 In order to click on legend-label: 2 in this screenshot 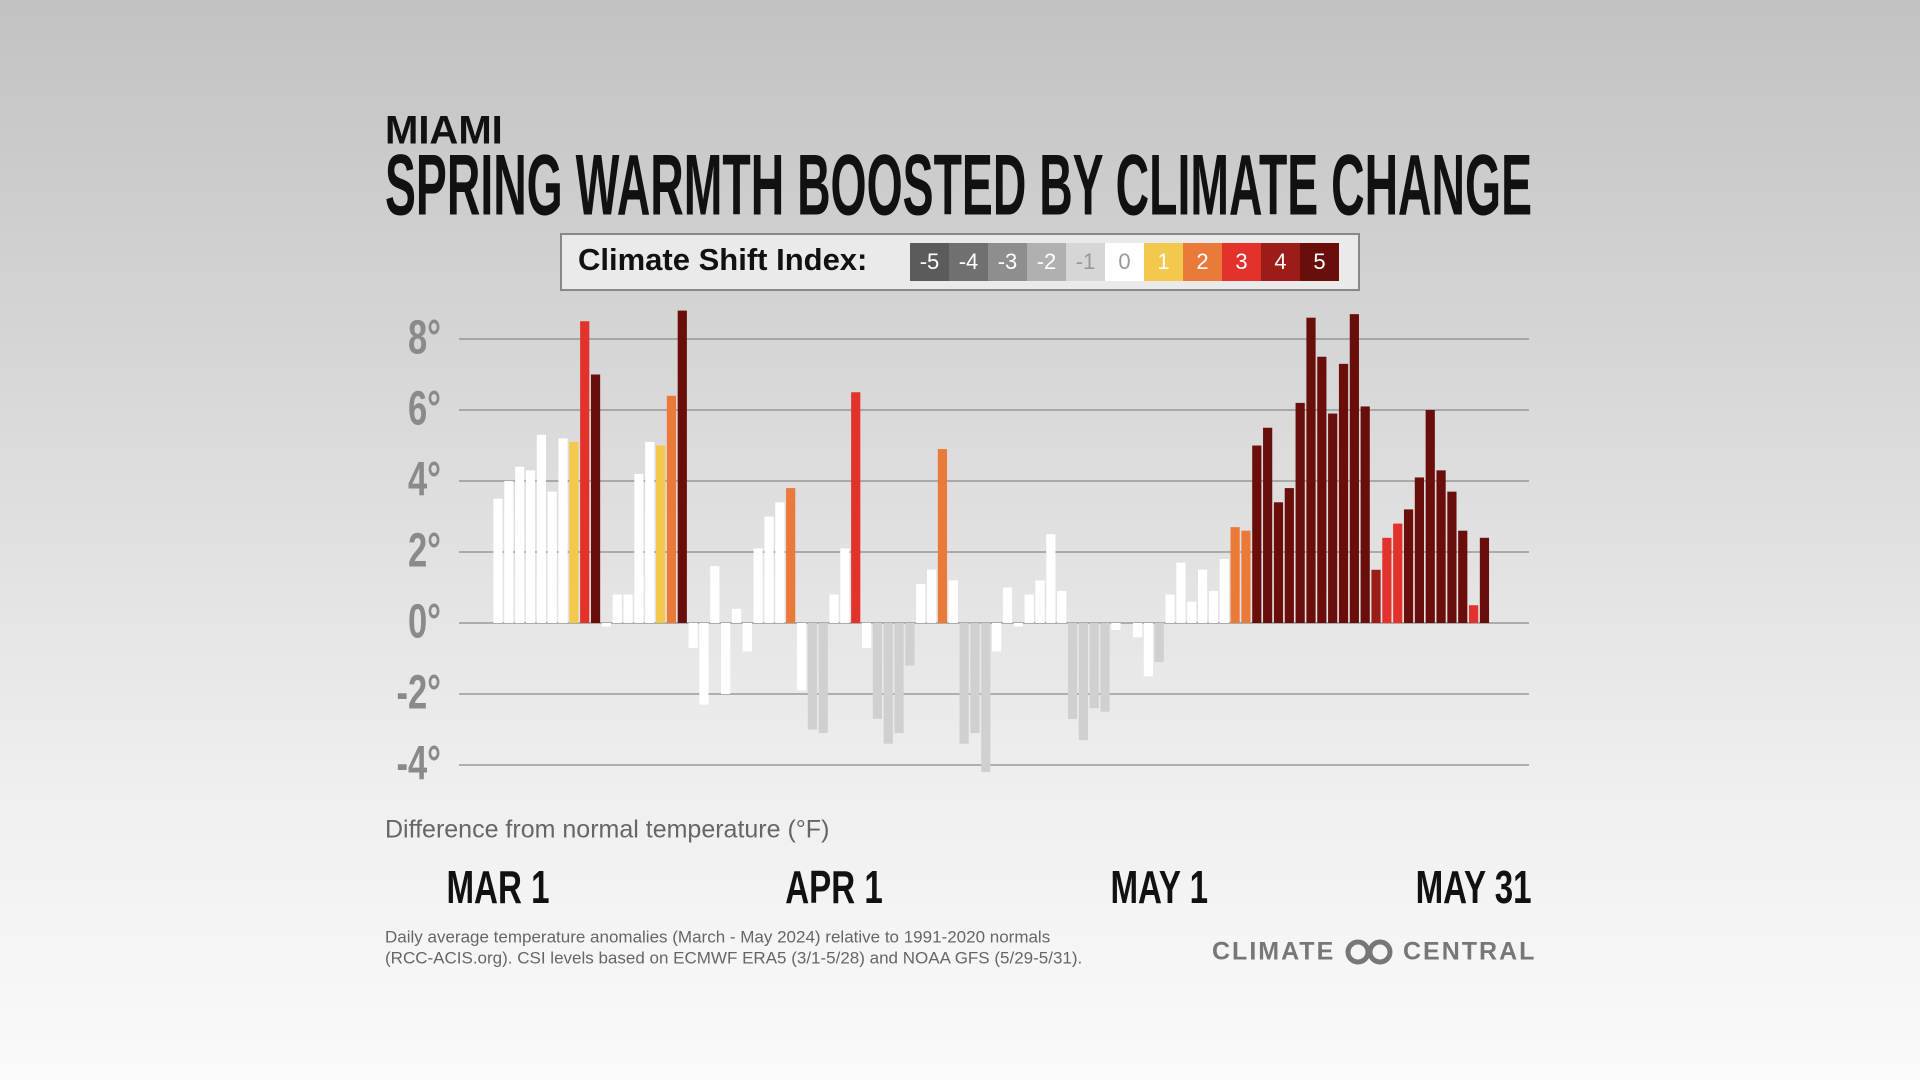, I will do `click(1202, 261)`.